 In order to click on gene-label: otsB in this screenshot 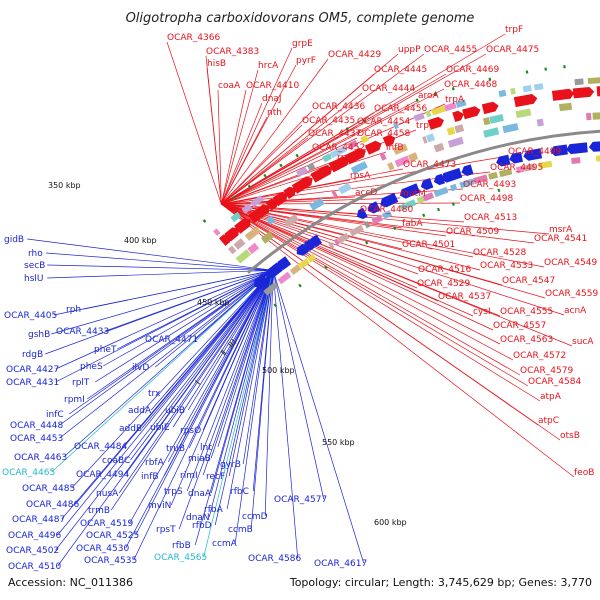, I will do `click(570, 436)`.